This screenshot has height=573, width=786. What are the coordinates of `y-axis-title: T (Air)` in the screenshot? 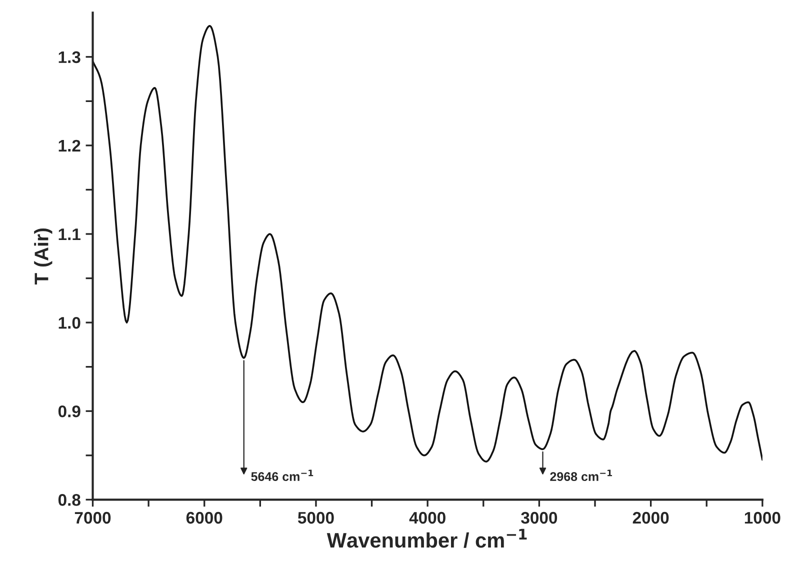 It's located at (43, 256).